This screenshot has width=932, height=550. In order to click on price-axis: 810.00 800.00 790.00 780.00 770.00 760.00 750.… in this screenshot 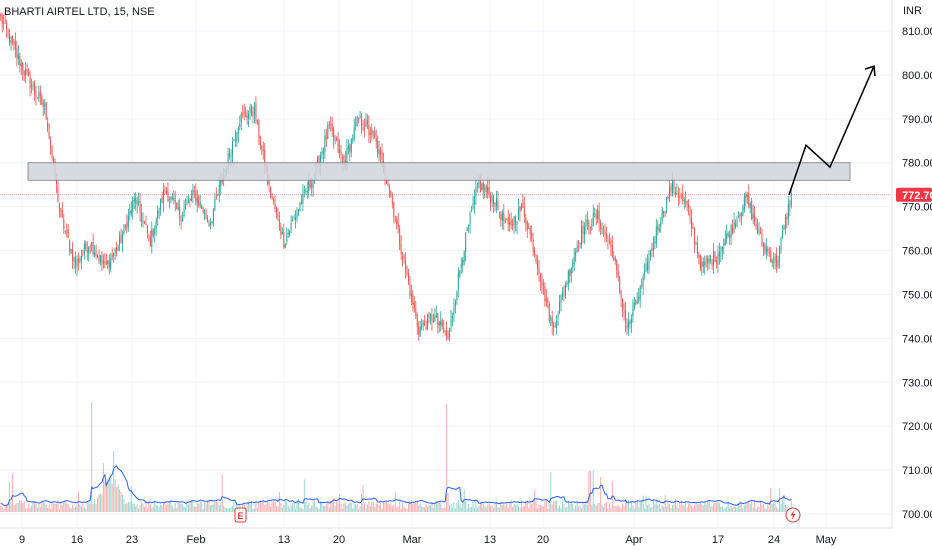, I will do `click(917, 273)`.